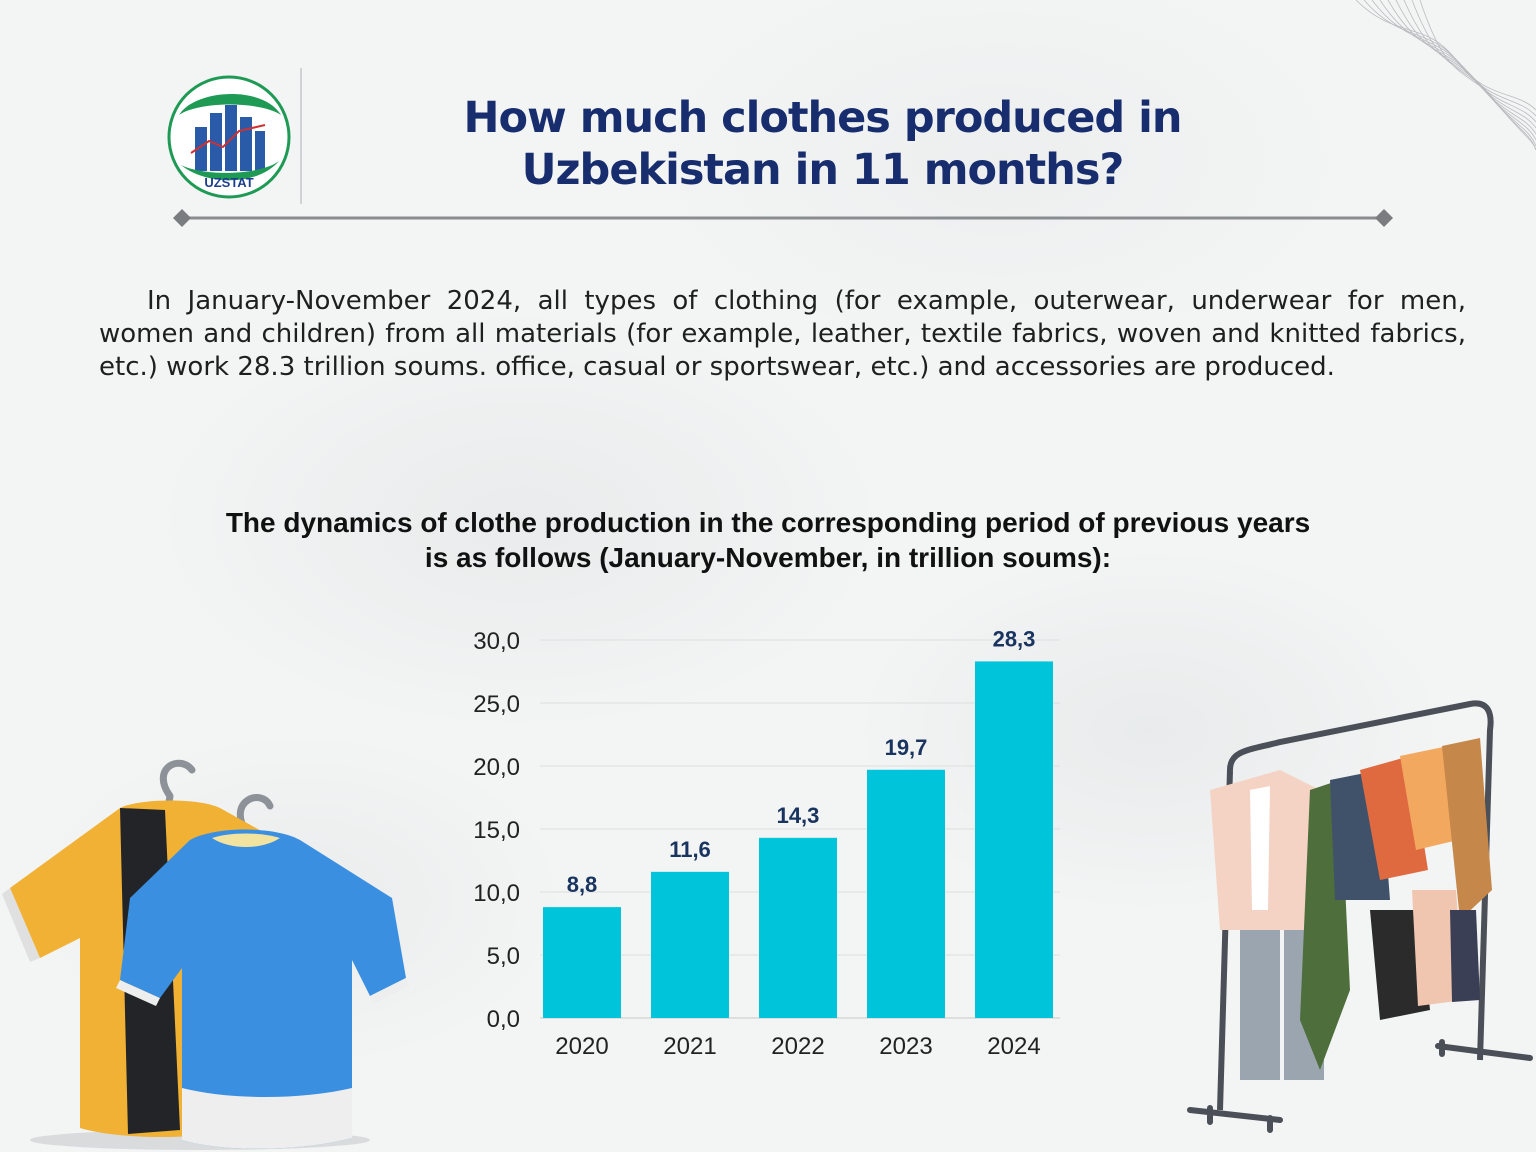 The height and width of the screenshot is (1152, 1536). I want to click on y-tick-label: 30,0, so click(496, 641).